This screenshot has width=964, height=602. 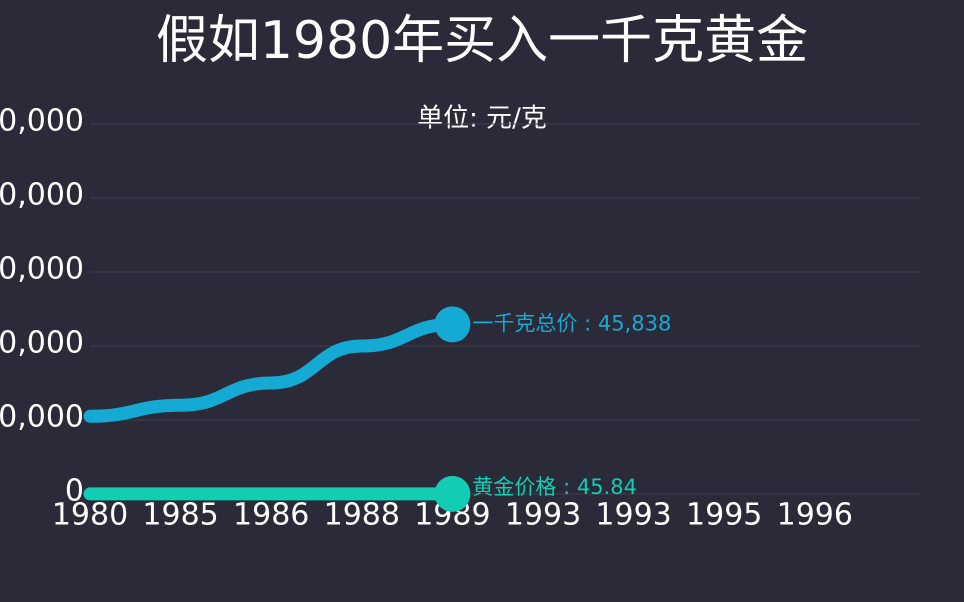 I want to click on value-label: 黄金价格 : 45.84, so click(x=554, y=487).